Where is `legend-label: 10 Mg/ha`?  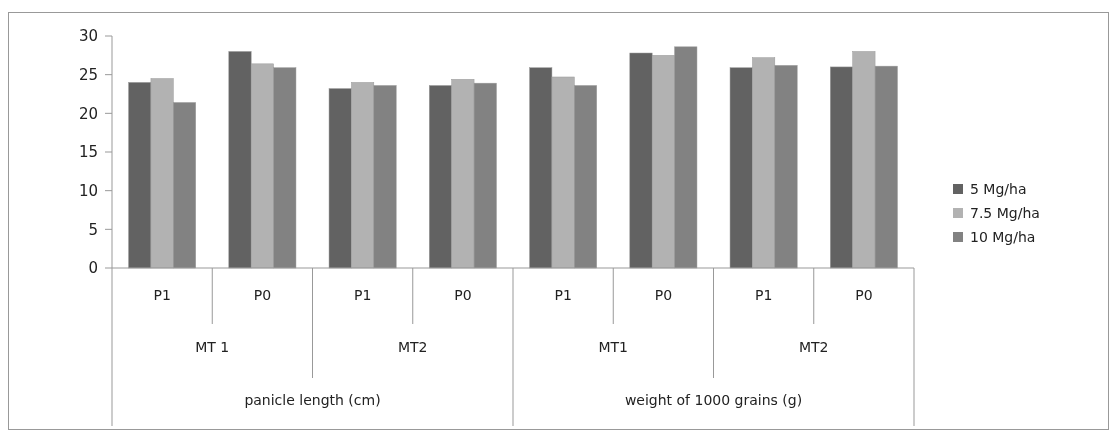
legend-label: 10 Mg/ha is located at coordinates (1003, 236).